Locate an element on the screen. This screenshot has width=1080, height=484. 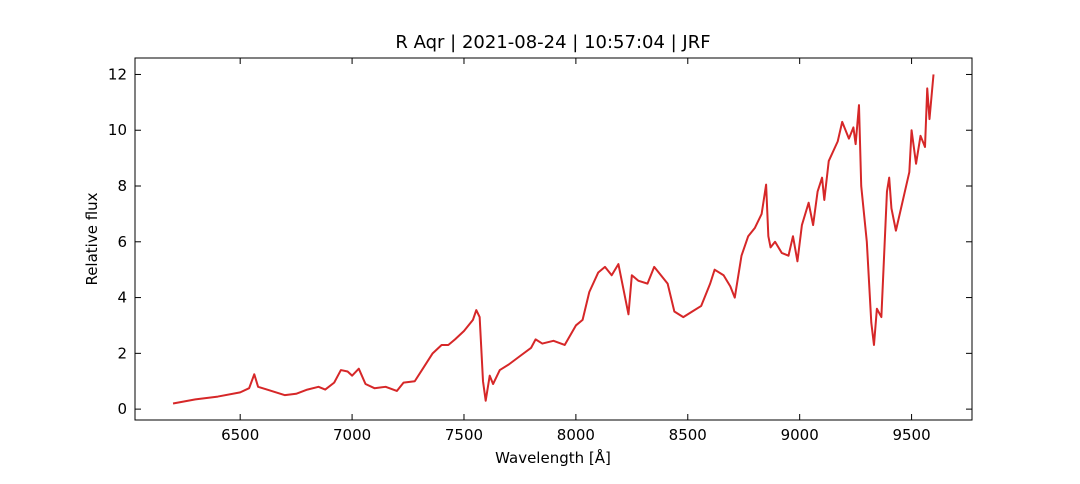
y-tick-label: 2 is located at coordinates (122, 353).